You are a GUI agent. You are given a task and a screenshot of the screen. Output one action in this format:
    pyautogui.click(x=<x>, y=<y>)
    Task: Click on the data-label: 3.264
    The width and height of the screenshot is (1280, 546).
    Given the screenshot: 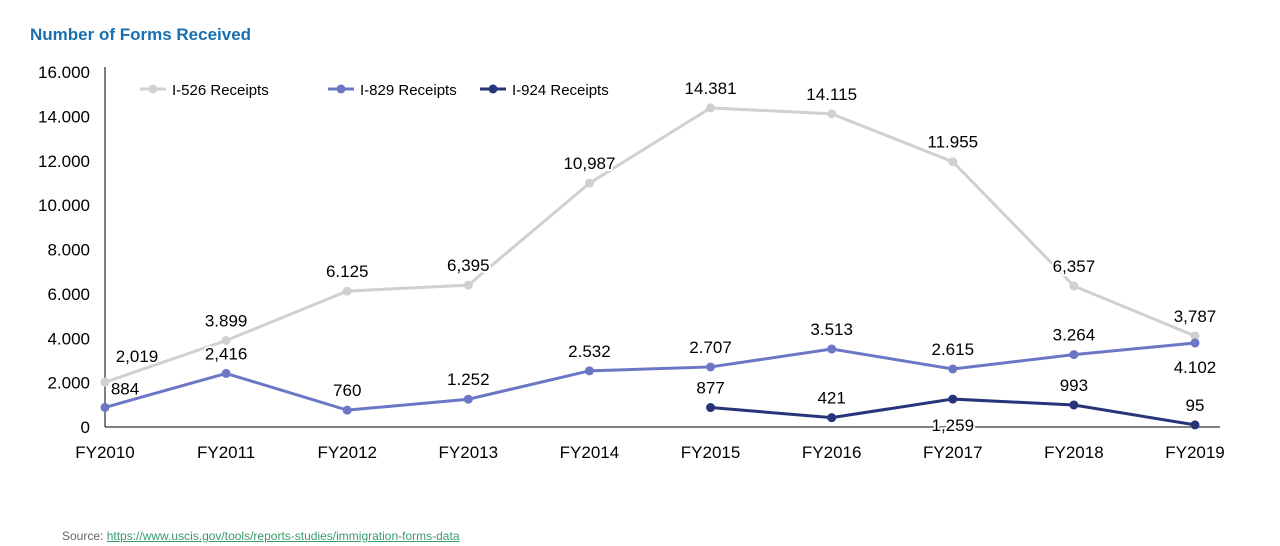 What is the action you would take?
    pyautogui.click(x=1074, y=335)
    